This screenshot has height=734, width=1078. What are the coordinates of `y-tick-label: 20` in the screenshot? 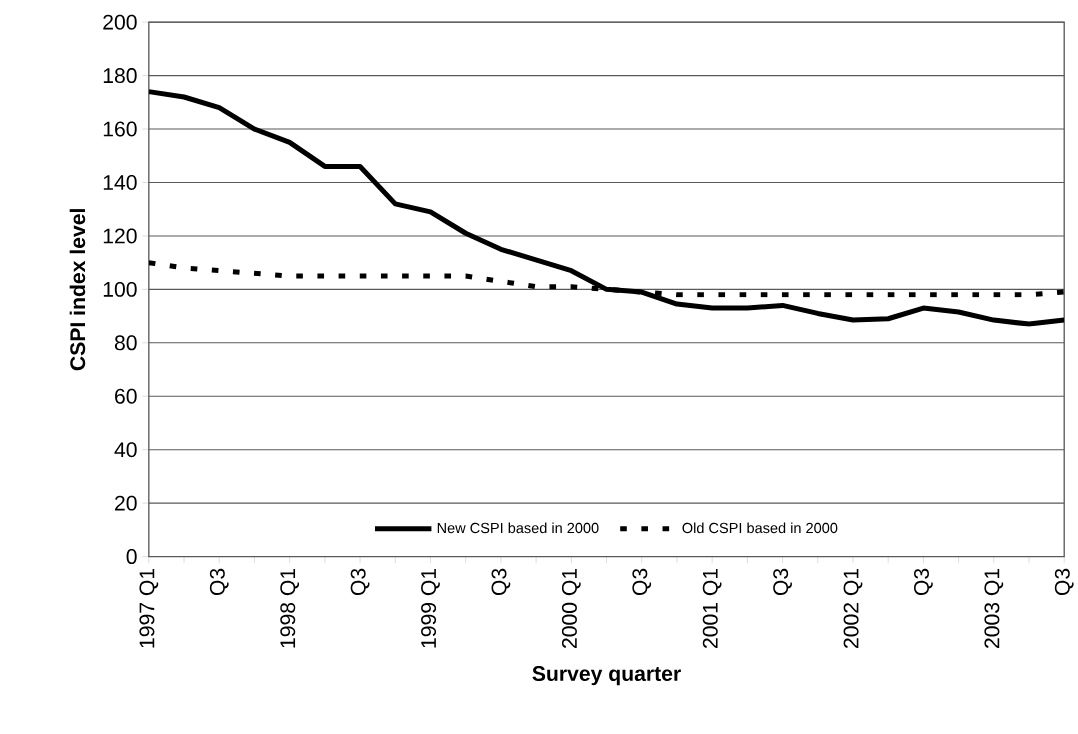 It's located at (126, 503).